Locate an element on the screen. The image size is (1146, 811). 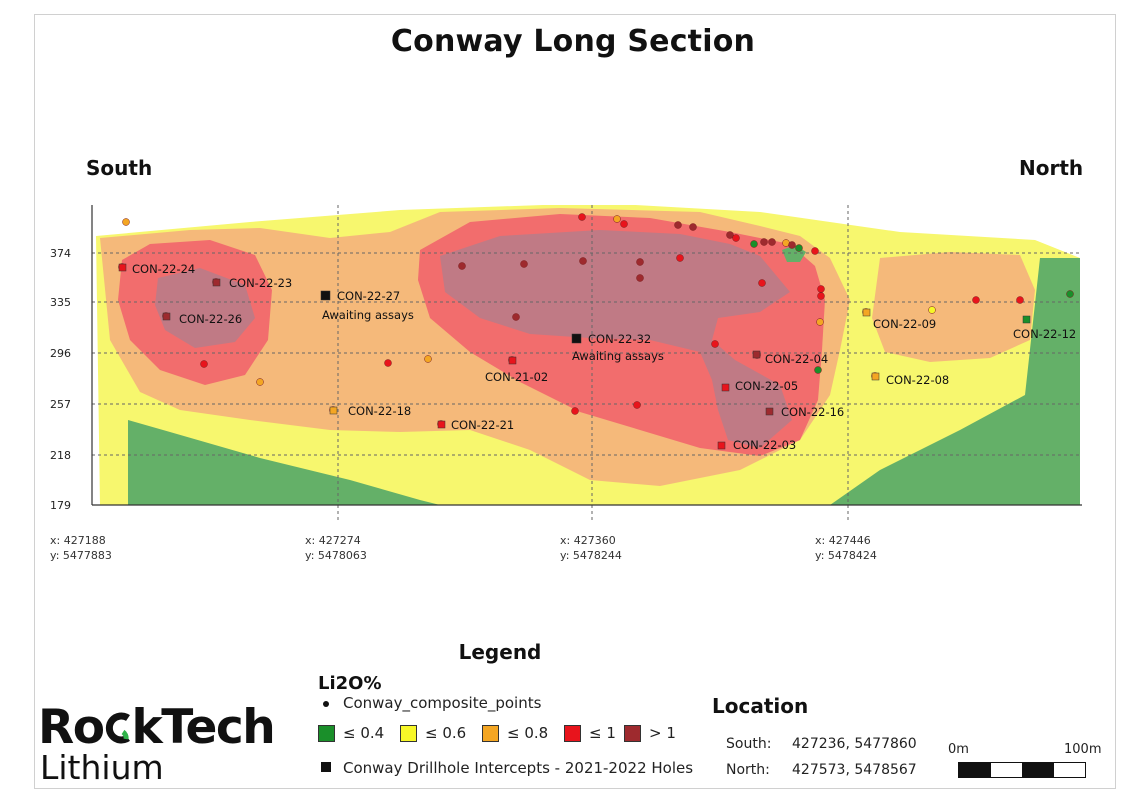
location-title: Location is located at coordinates (760, 706).